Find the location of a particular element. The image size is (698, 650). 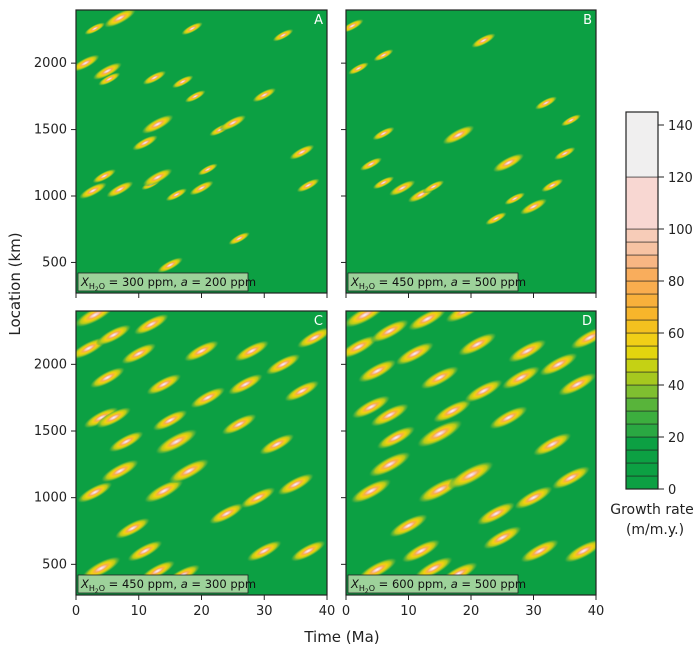

caption-box is located at coordinates (163, 584).